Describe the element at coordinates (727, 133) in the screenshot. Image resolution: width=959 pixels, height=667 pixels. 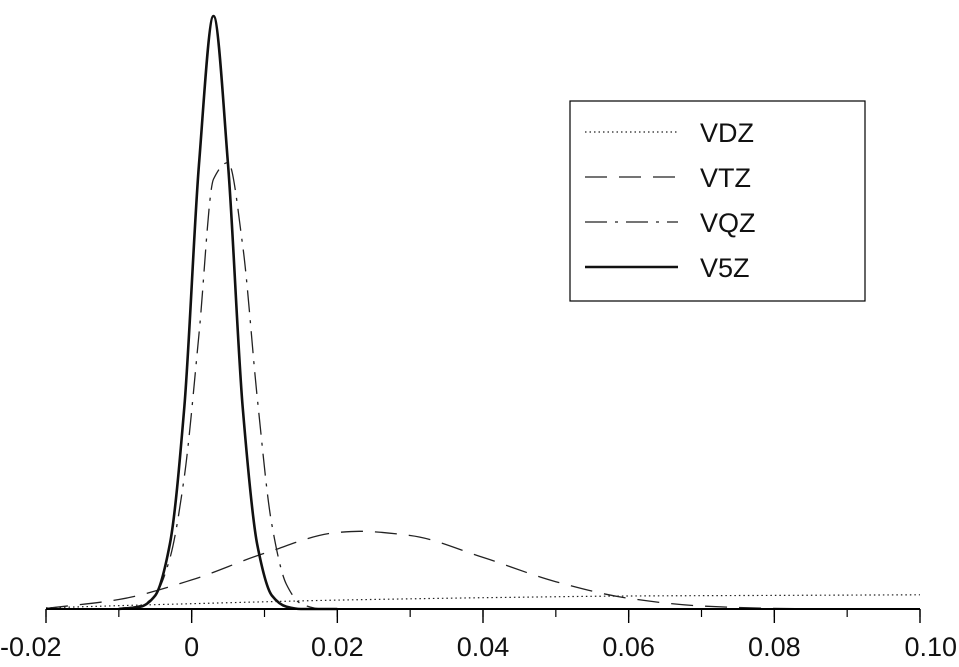
I see `legend-label-vdz: VDZ` at that location.